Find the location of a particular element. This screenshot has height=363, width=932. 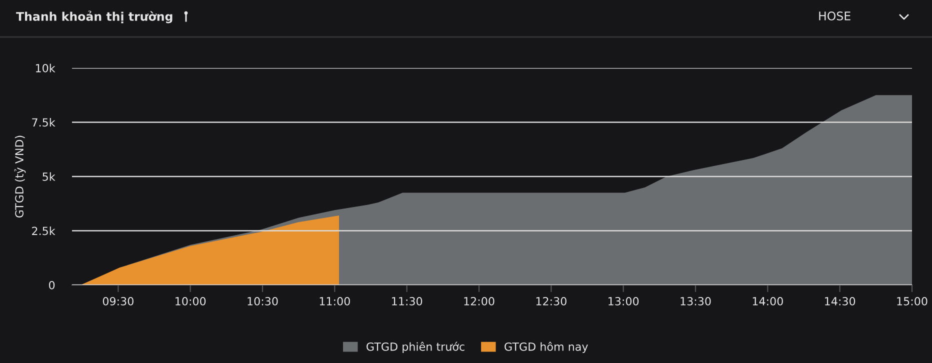

x-tick-label: 11:00 is located at coordinates (335, 301).